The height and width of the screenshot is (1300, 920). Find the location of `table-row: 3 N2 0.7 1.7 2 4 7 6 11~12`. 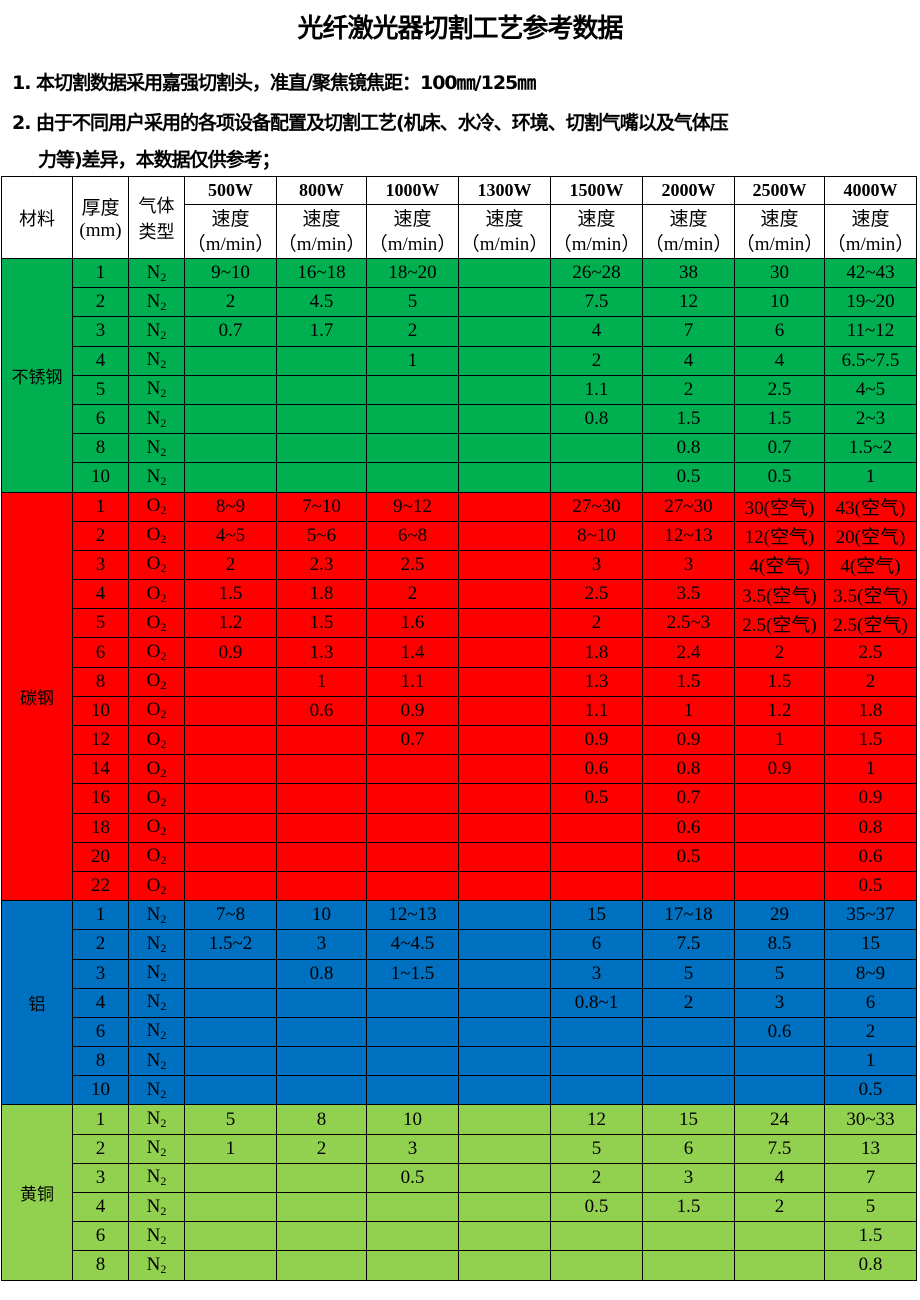

table-row: 3 N2 0.7 1.7 2 4 7 6 11~12 is located at coordinates (459, 331).